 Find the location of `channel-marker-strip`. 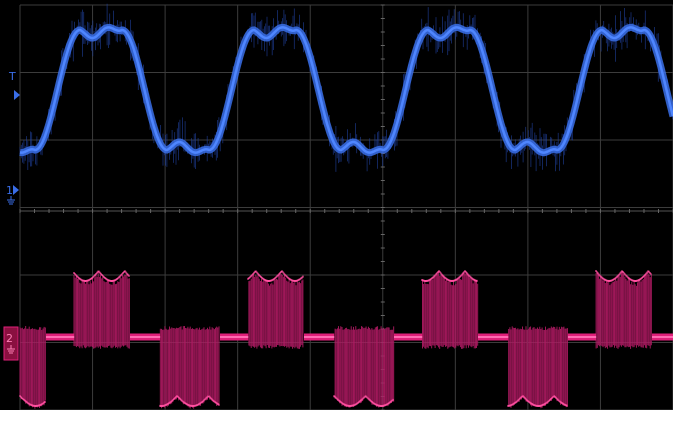

channel-marker-strip is located at coordinates (10, 213).